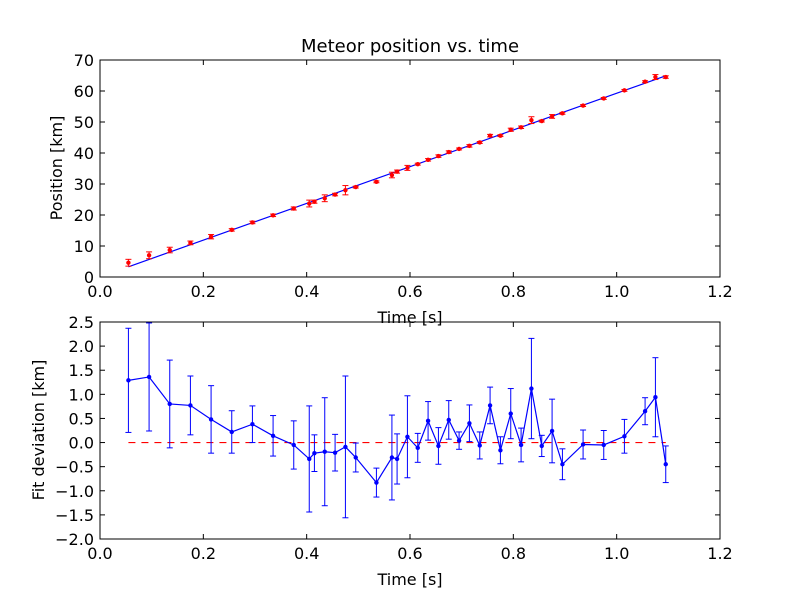 This screenshot has width=800, height=600. Describe the element at coordinates (84, 91) in the screenshot. I see `y-tick-label: 60` at that location.